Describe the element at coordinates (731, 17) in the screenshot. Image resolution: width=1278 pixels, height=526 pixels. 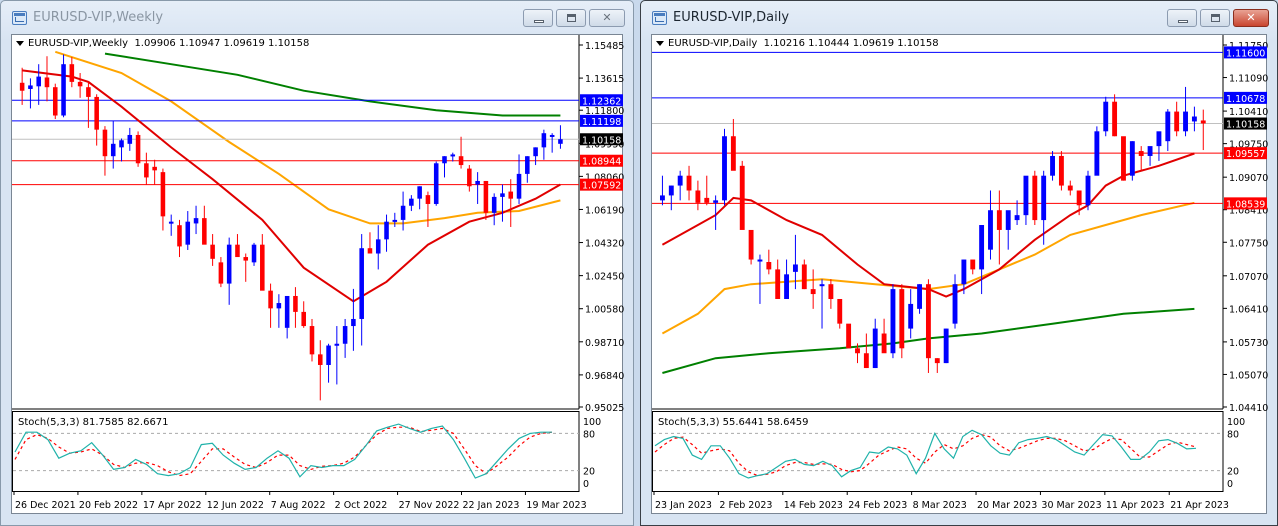
I see `window-title: EURUSD-VIP,Daily` at that location.